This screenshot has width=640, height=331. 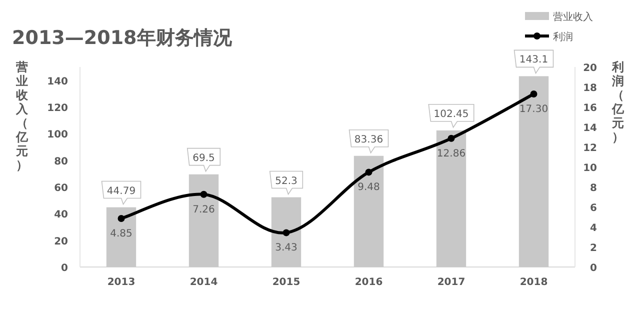 What do you see at coordinates (590, 68) in the screenshot?
I see `y2-tick-label: 20` at bounding box center [590, 68].